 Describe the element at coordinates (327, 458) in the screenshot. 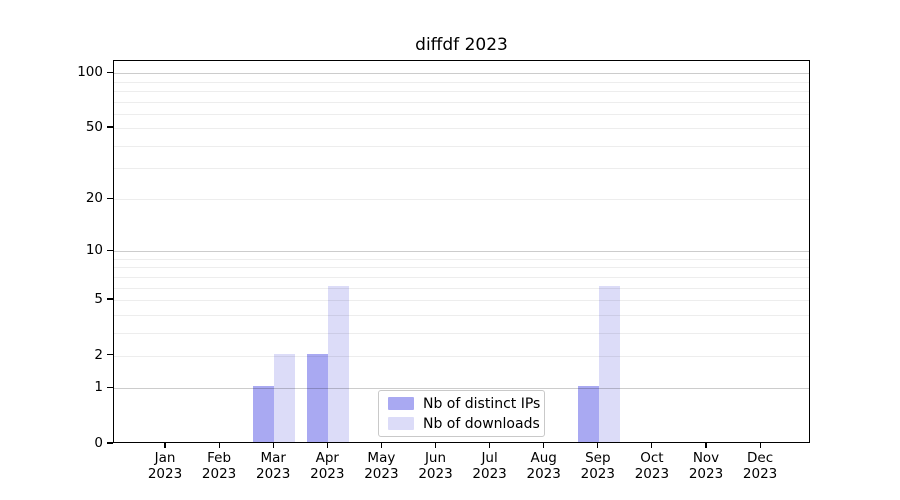

I see `x-tick-month: Apr` at that location.